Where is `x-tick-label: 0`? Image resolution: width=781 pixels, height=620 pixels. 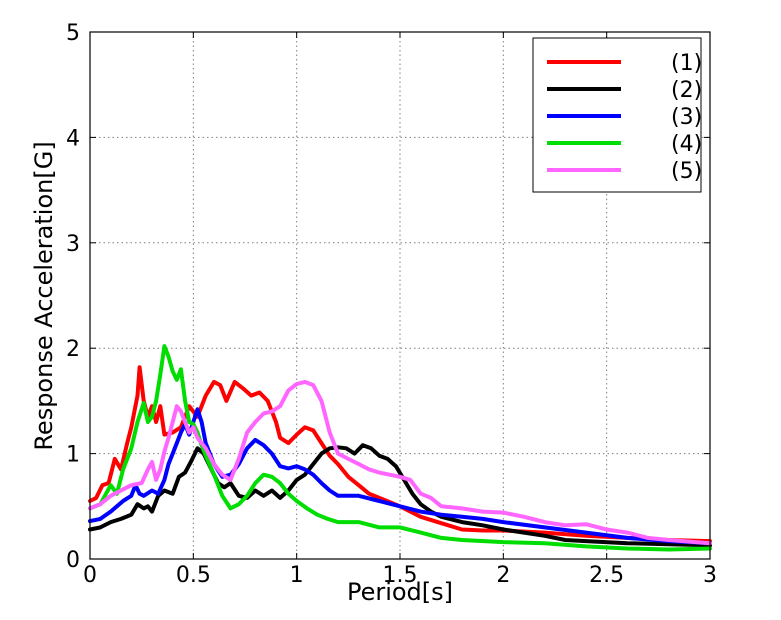 x-tick-label: 0 is located at coordinates (90, 575).